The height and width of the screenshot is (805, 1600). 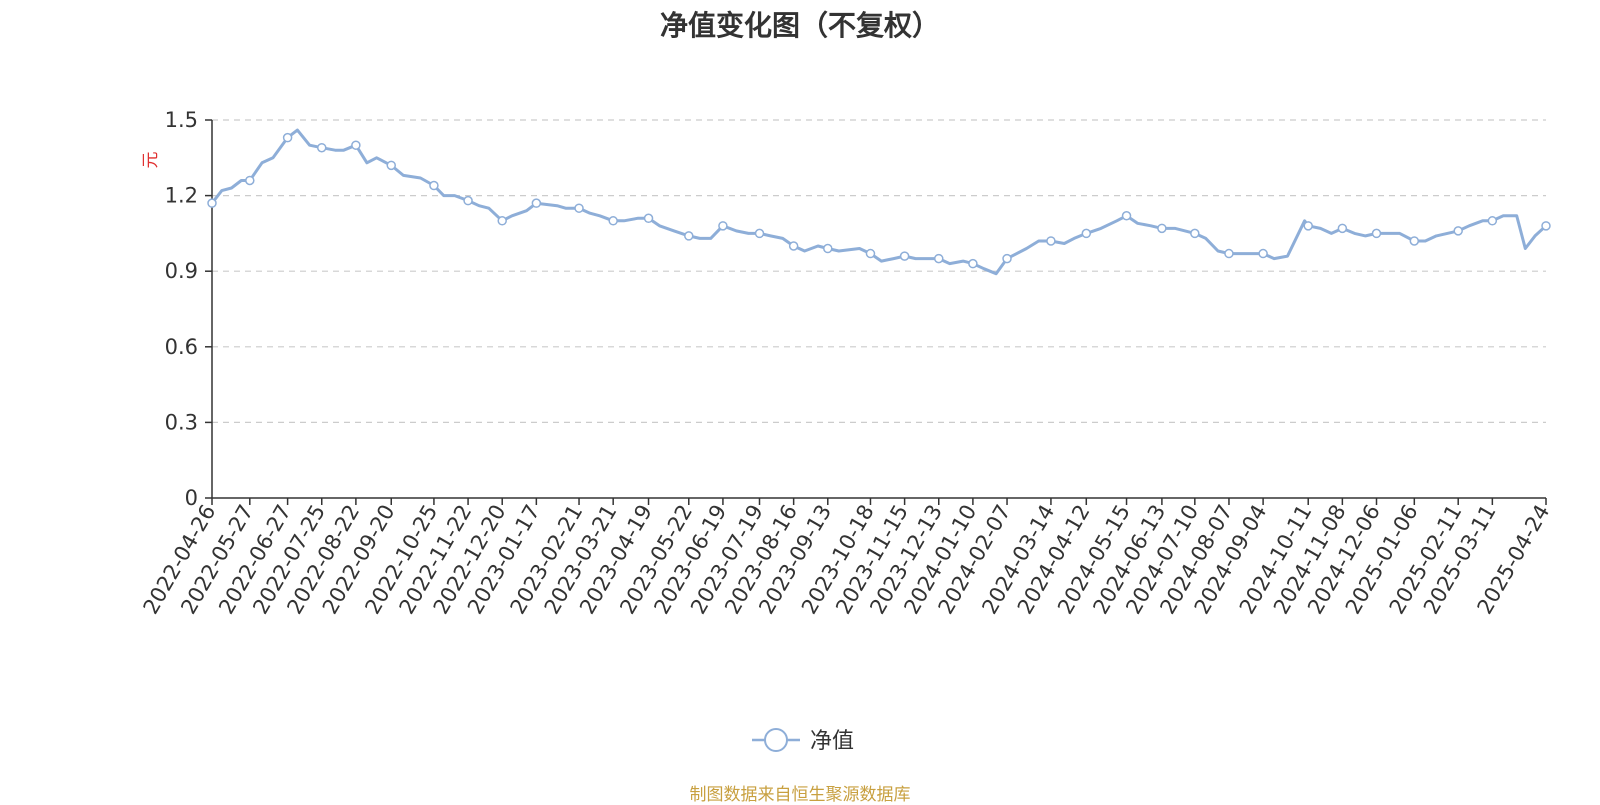 I want to click on y-tick-label: 1.5, so click(x=181, y=120).